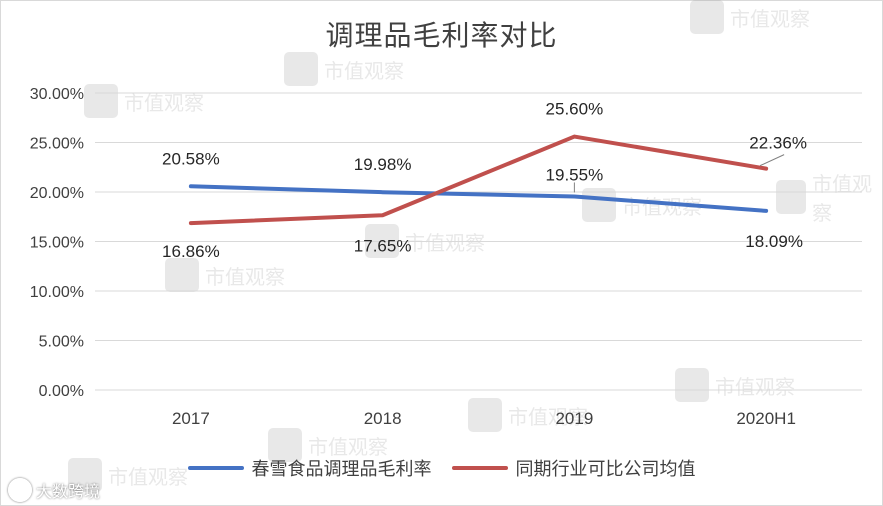 This screenshot has width=883, height=506. I want to click on legend-item-industry: 同期行业可比公司均值, so click(573, 468).